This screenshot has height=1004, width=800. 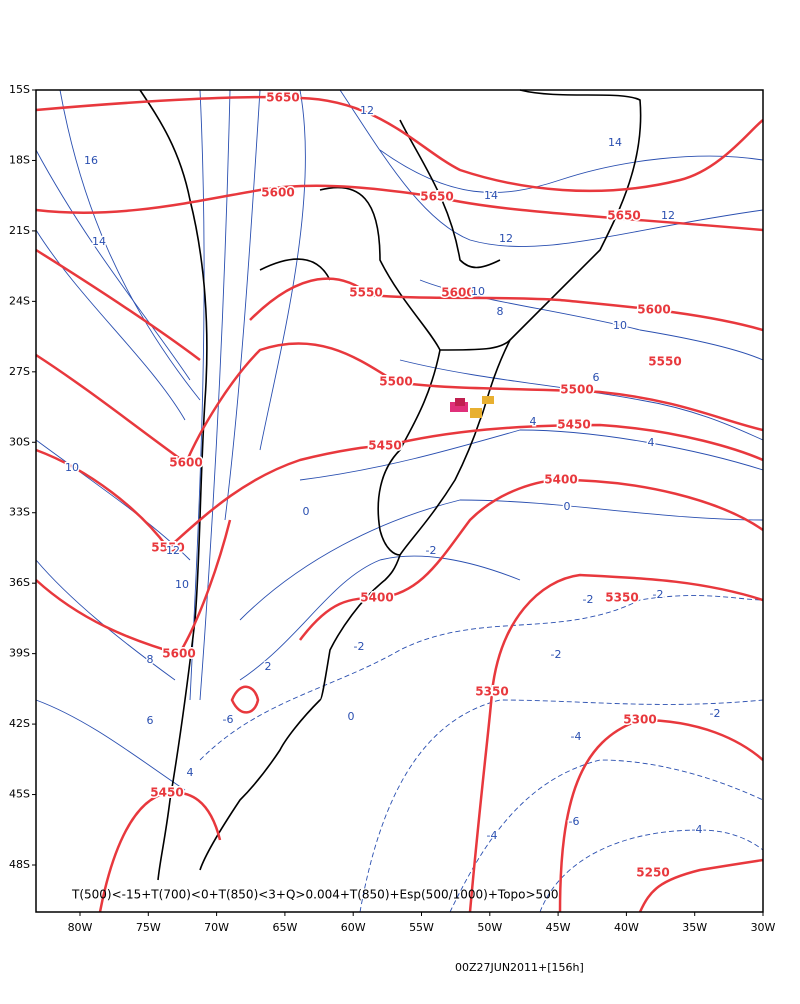 What do you see at coordinates (19, 512) in the screenshot?
I see `lat-tick-label: 33S` at bounding box center [19, 512].